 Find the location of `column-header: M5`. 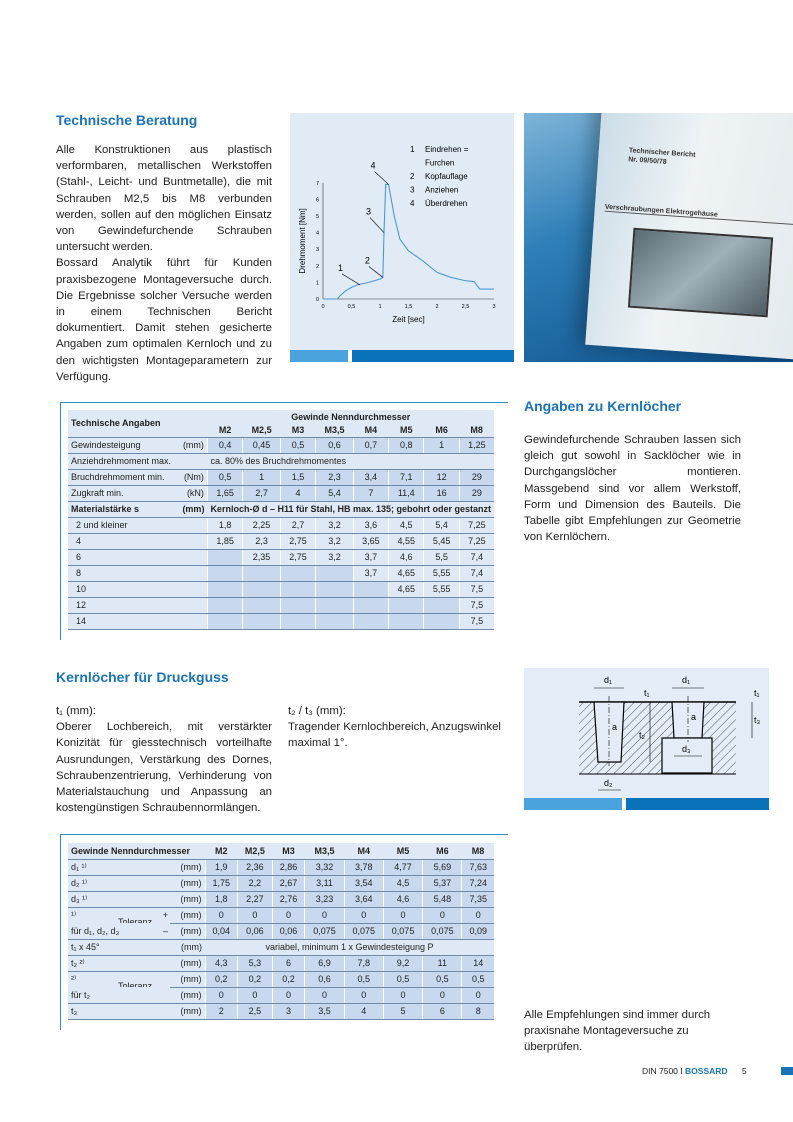

column-header: M5 is located at coordinates (406, 430).